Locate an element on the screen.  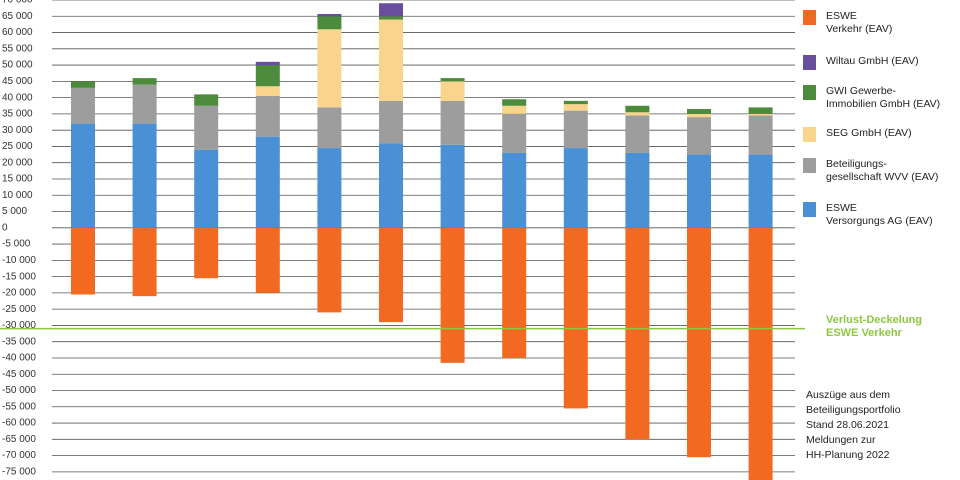
legend-label: Beteiligungs- gesellschaft WVV (EAV) is located at coordinates (882, 170).